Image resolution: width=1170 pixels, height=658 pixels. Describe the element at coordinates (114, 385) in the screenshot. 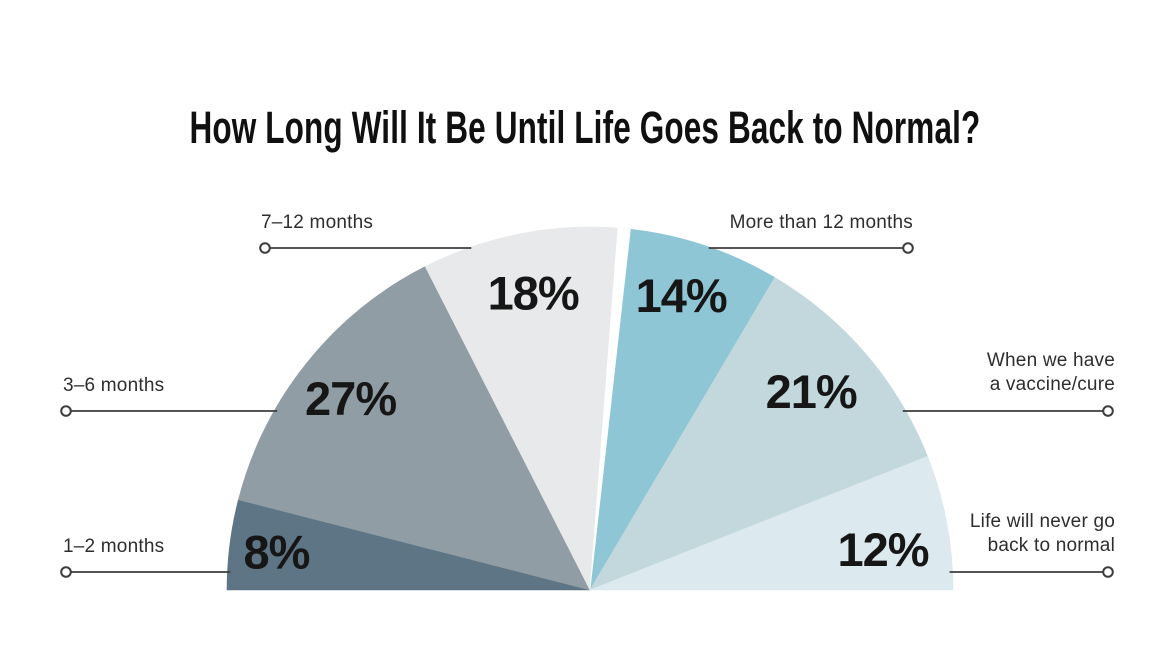

I see `annotation-label-3-6-months: 3–6 months` at that location.